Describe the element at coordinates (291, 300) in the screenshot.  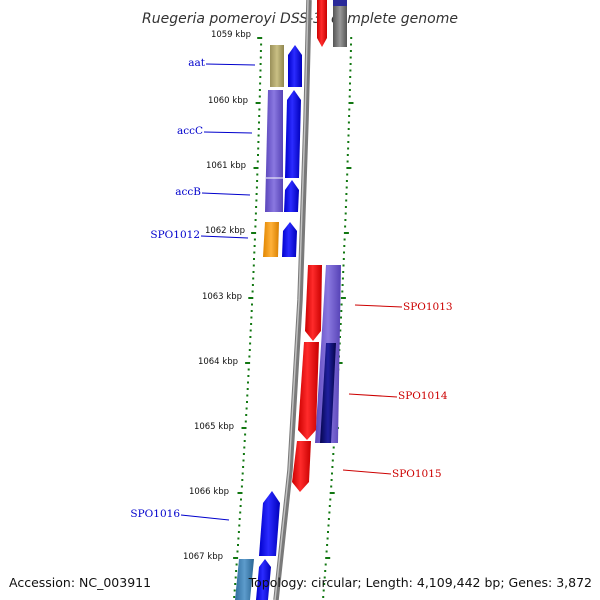
I see `genome-backbone-highlight` at that location.